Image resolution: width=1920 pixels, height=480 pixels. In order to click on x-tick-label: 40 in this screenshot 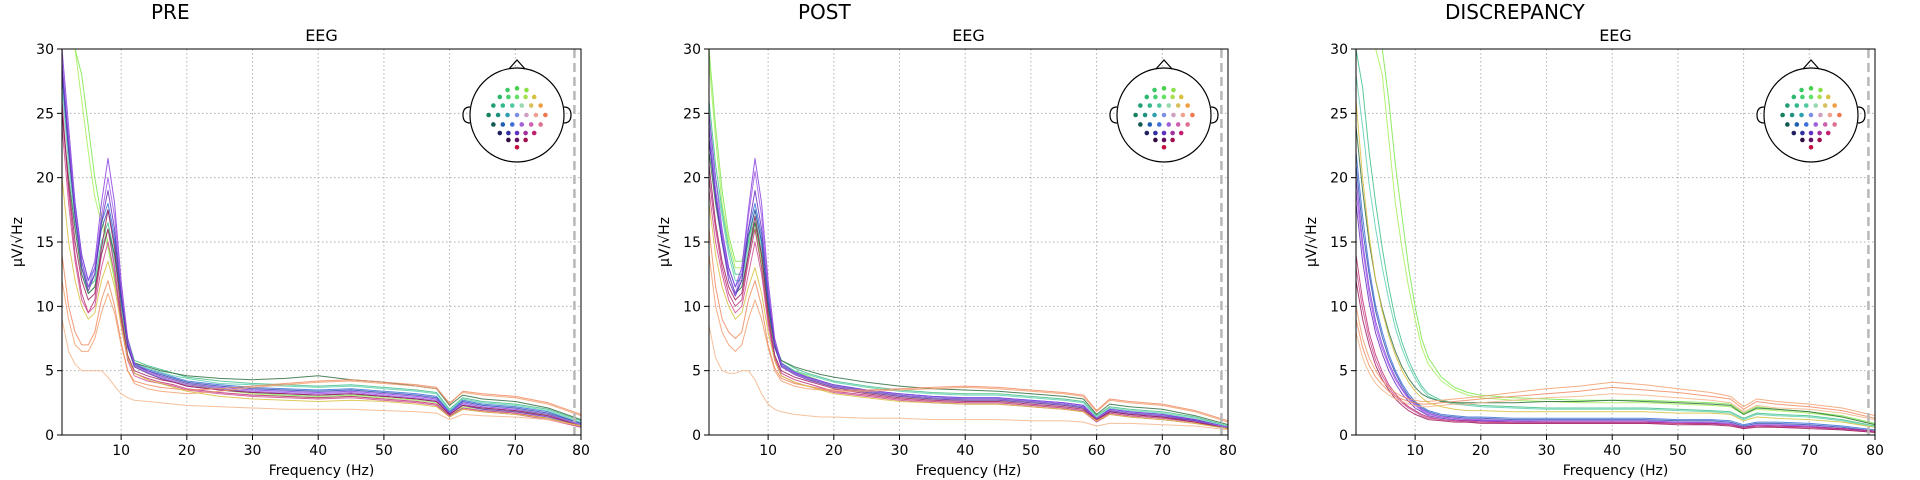, I will do `click(1612, 451)`.